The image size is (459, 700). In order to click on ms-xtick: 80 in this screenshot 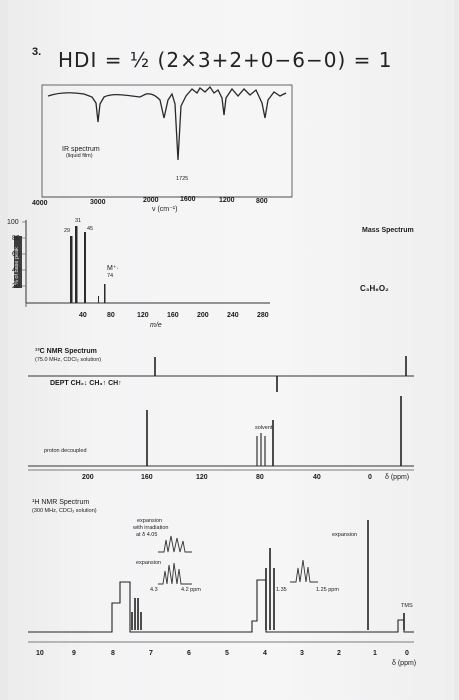, I will do `click(111, 315)`.